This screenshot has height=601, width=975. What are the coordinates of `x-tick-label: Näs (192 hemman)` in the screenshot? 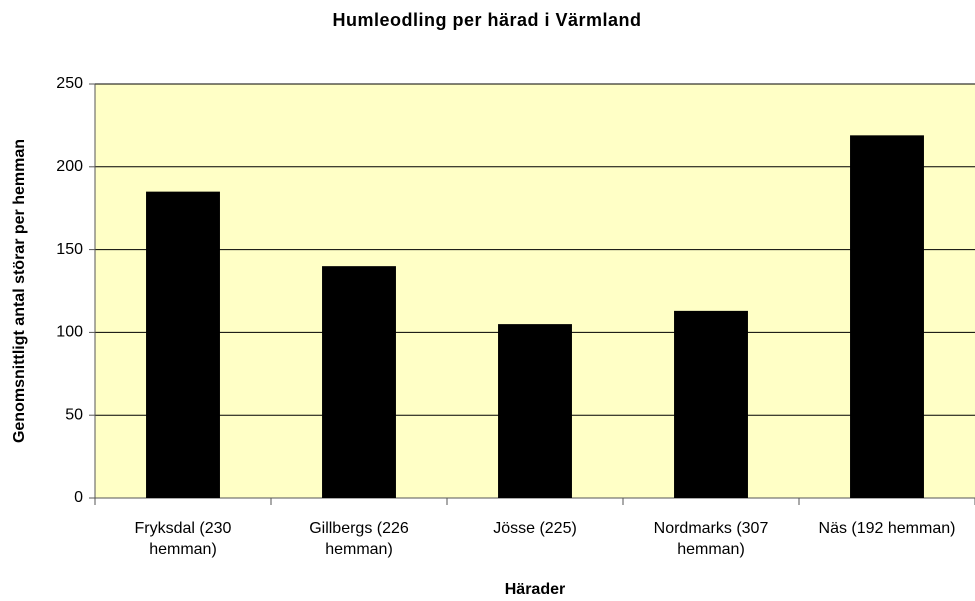 It's located at (887, 528).